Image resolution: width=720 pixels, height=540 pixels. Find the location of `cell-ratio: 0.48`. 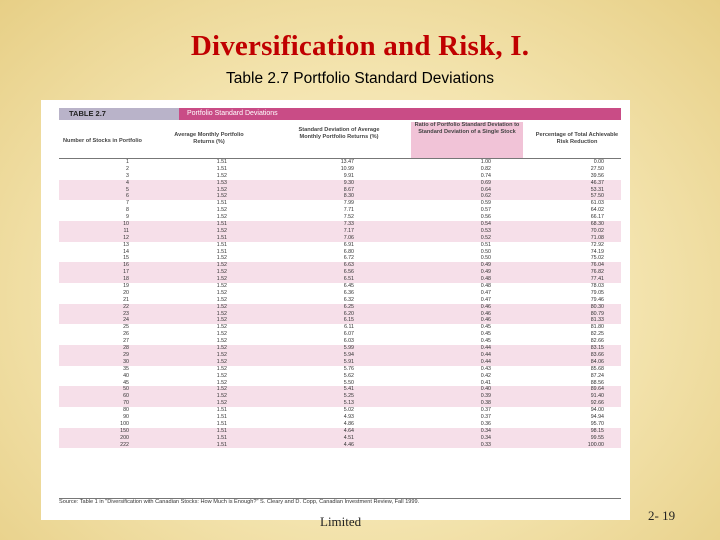

cell-ratio: 0.48 is located at coordinates (485, 286).